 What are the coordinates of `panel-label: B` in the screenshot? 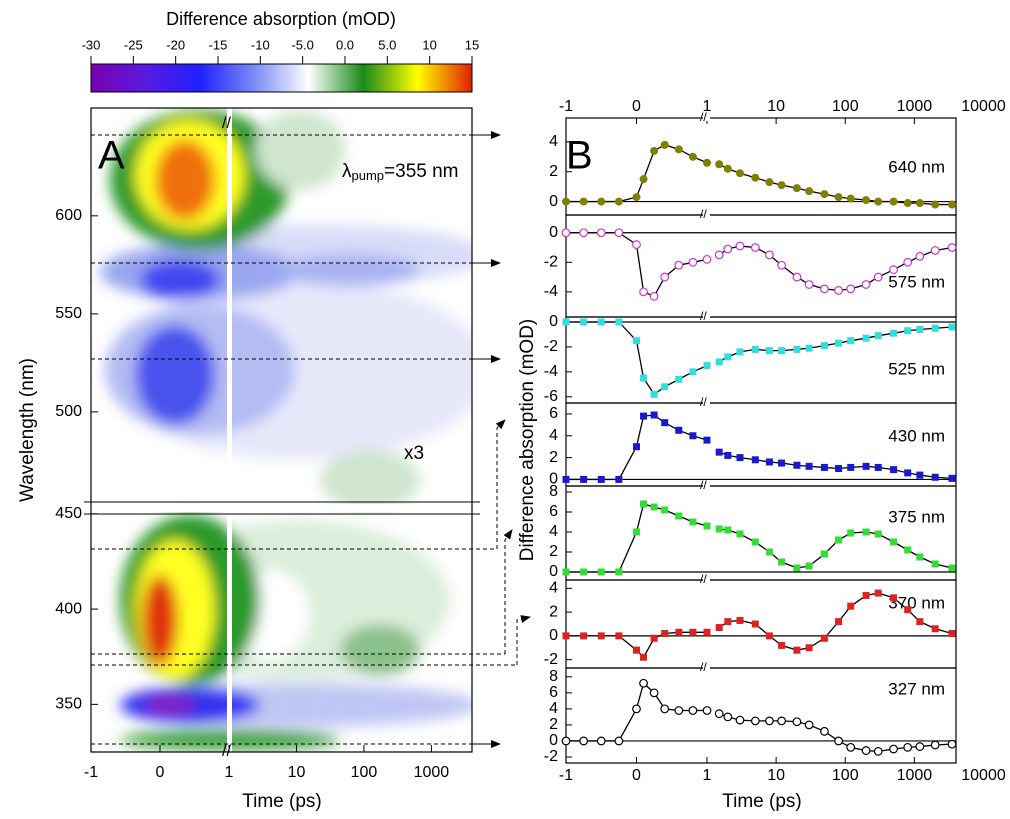 It's located at (579, 156).